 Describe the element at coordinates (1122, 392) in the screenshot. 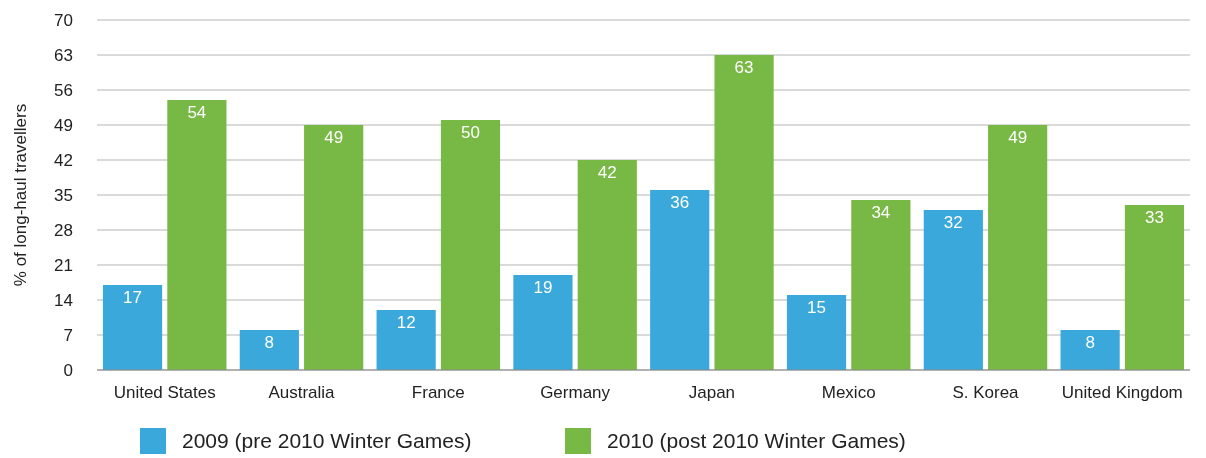

I see `x-tick-label: United Kingdom` at that location.